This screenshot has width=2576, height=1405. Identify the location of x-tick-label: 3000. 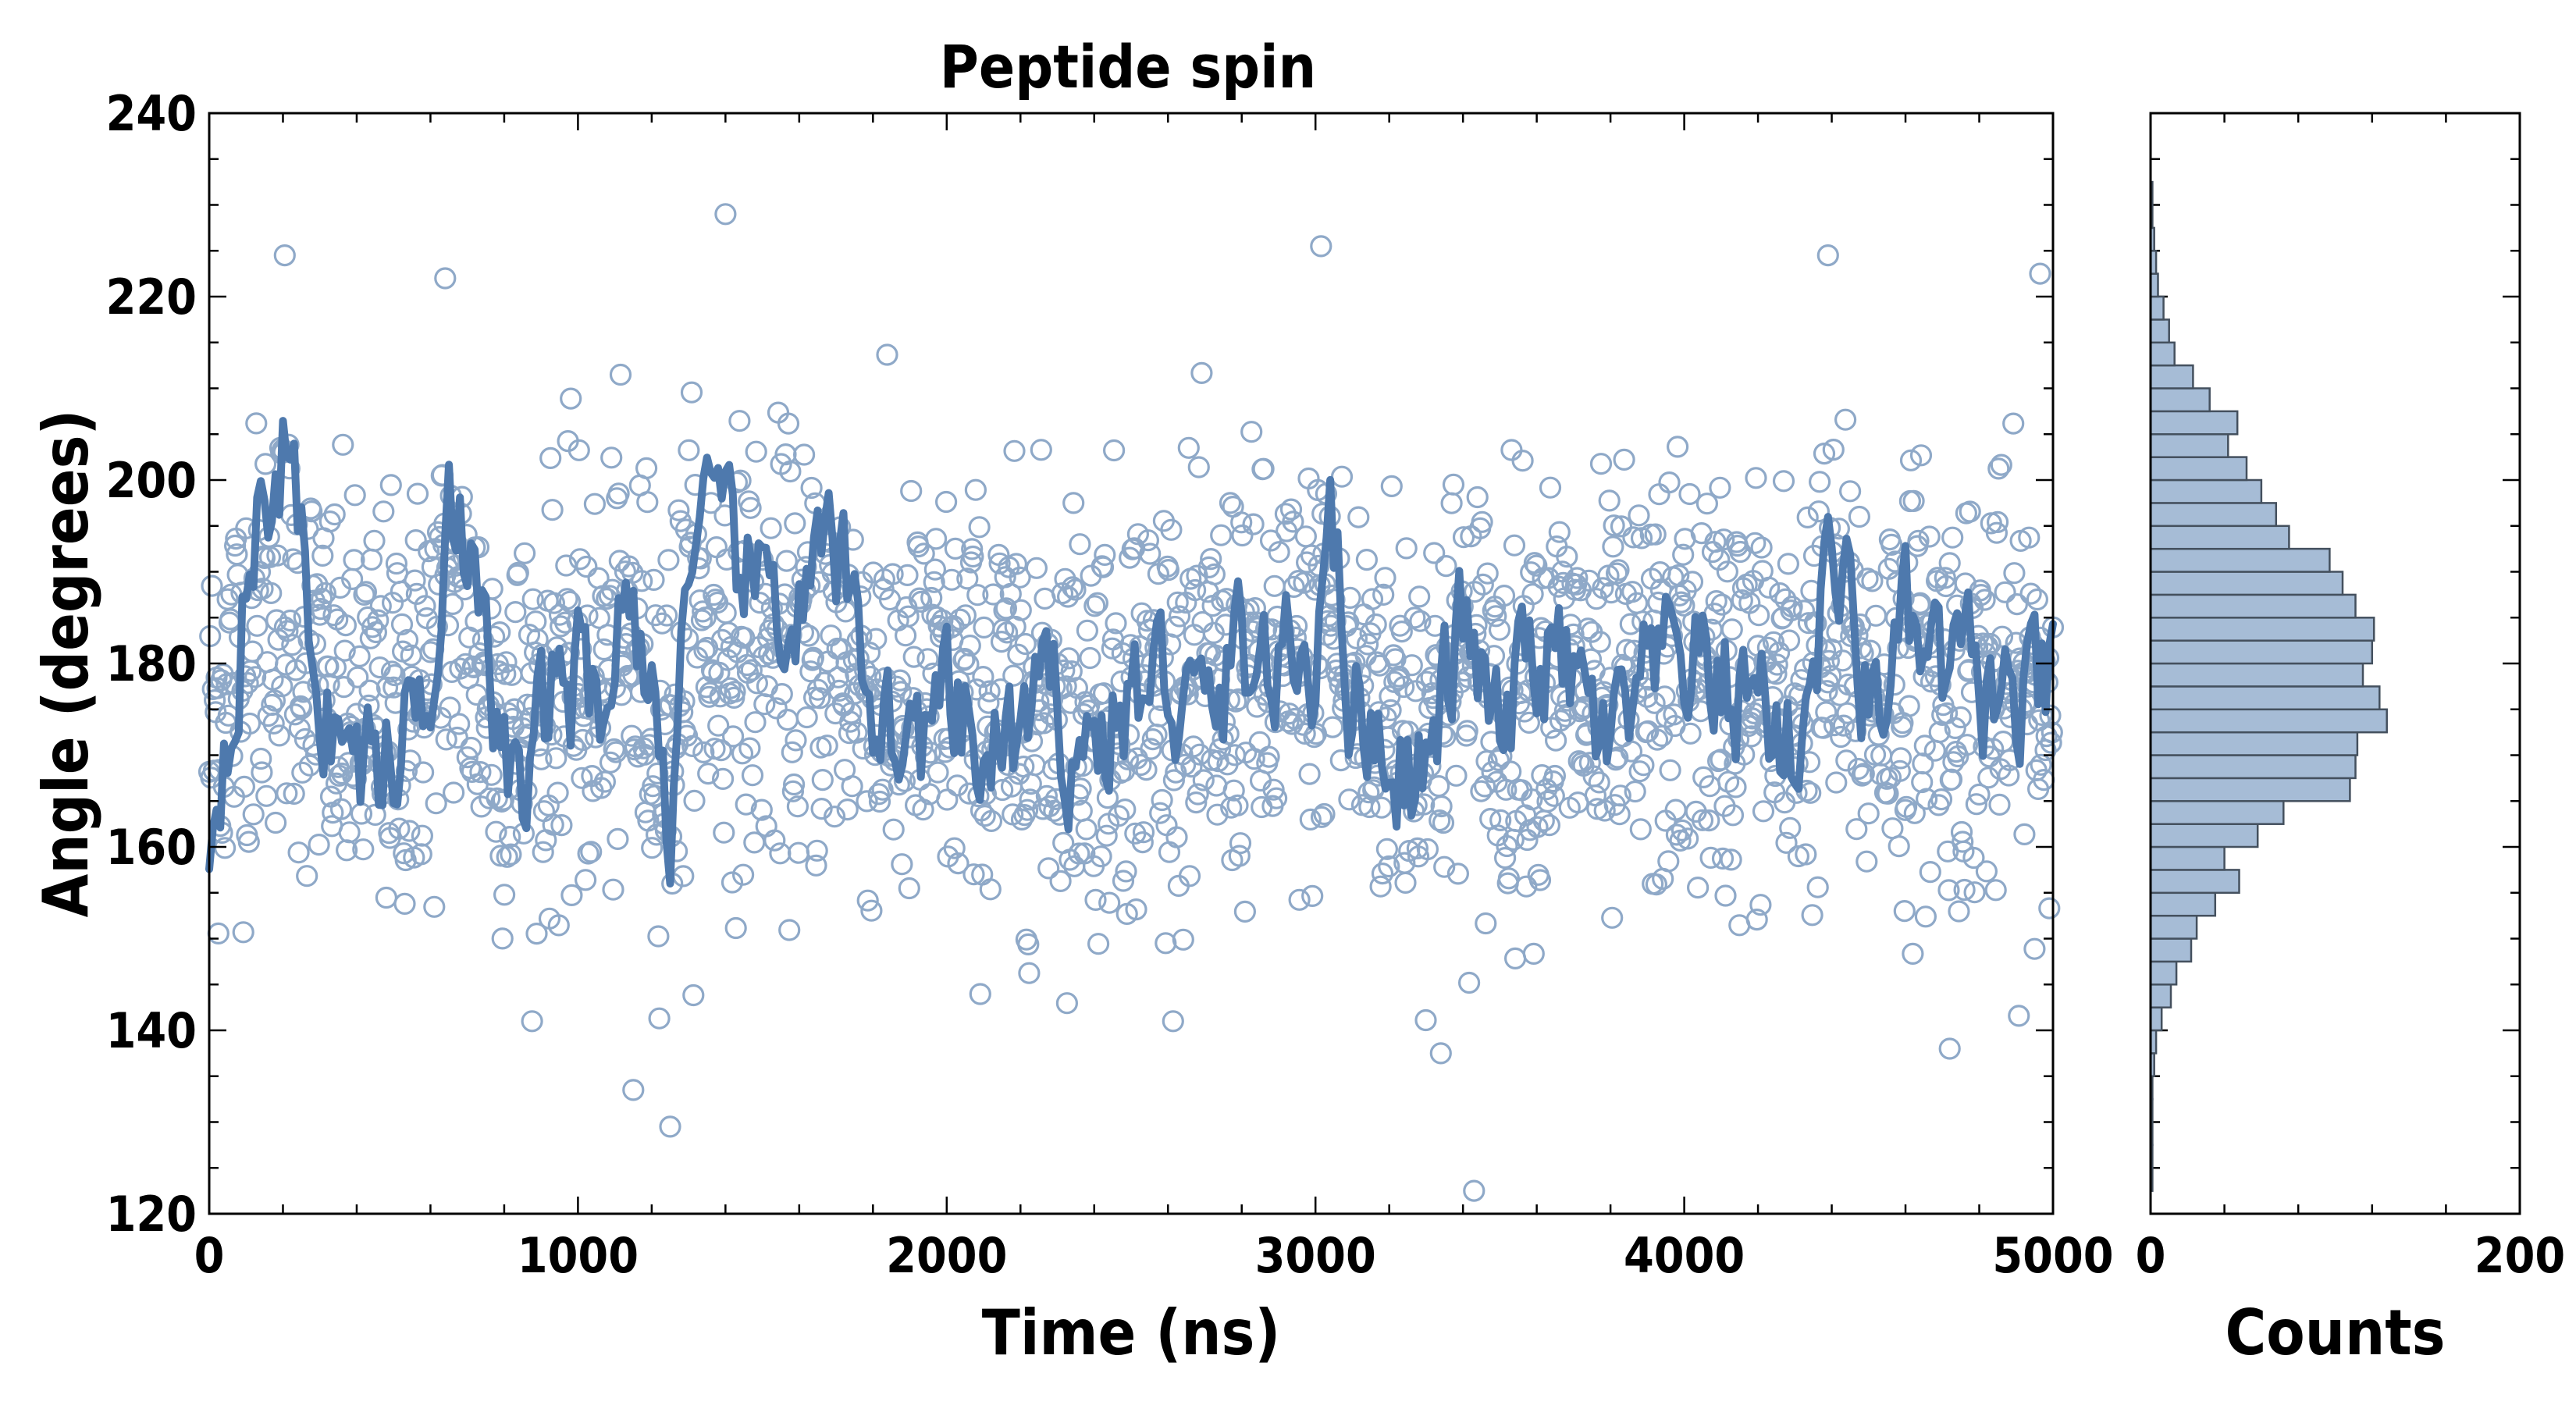
(1315, 1255).